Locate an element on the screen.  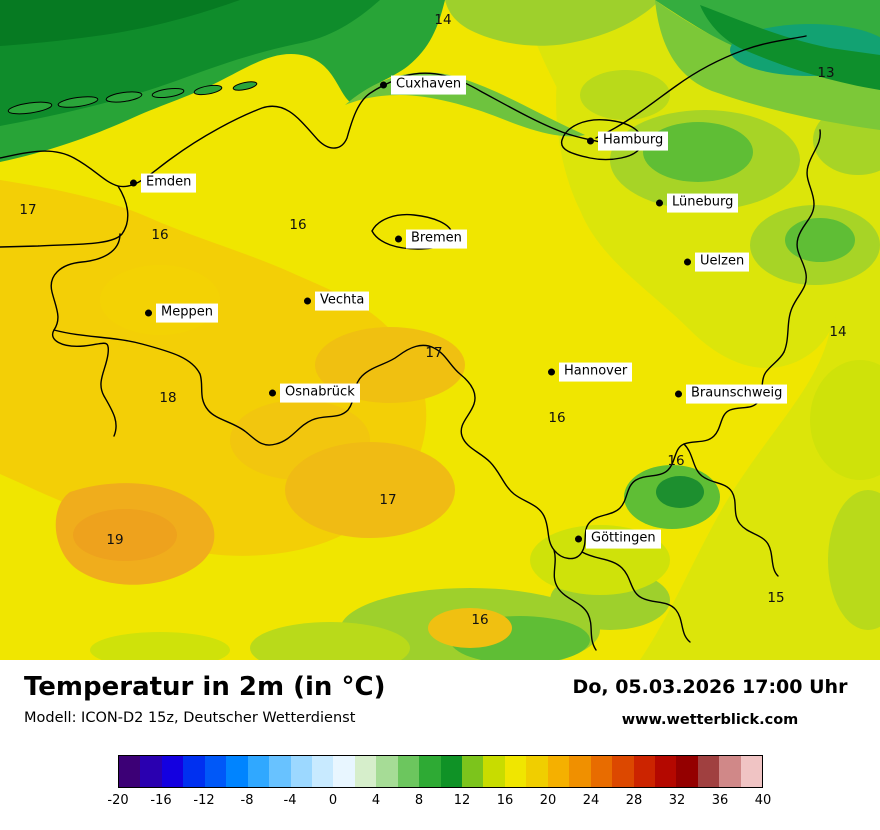
legend-ticks: -20 -16 -12 -8 -4 0 4 8 12 16 20 24 28 32 36 40 is located at coordinates (439, 802).